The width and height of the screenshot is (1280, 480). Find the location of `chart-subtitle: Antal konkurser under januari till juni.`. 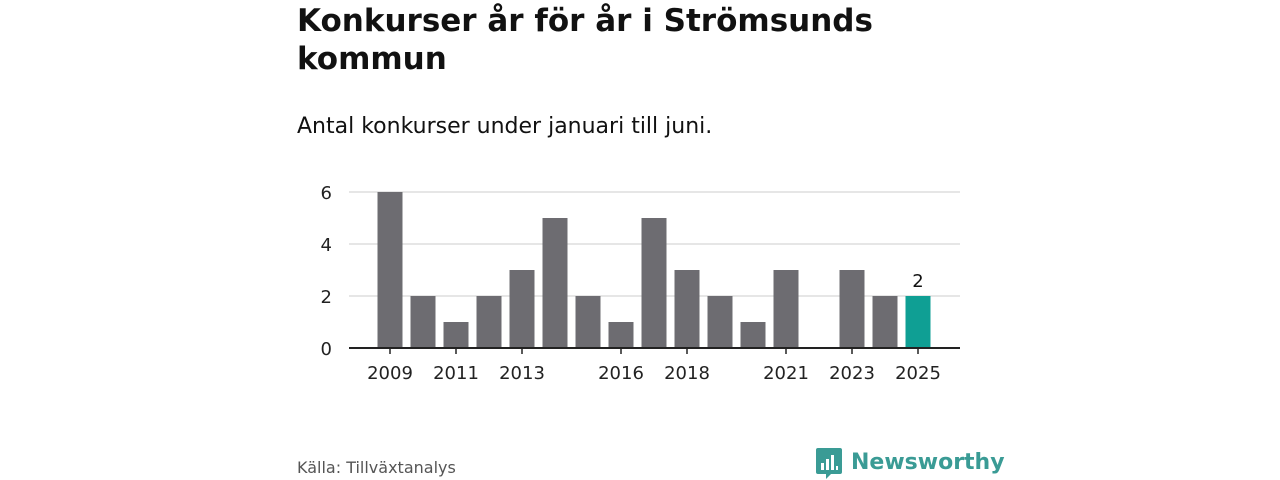

chart-subtitle: Antal konkurser under januari till juni. is located at coordinates (505, 126).